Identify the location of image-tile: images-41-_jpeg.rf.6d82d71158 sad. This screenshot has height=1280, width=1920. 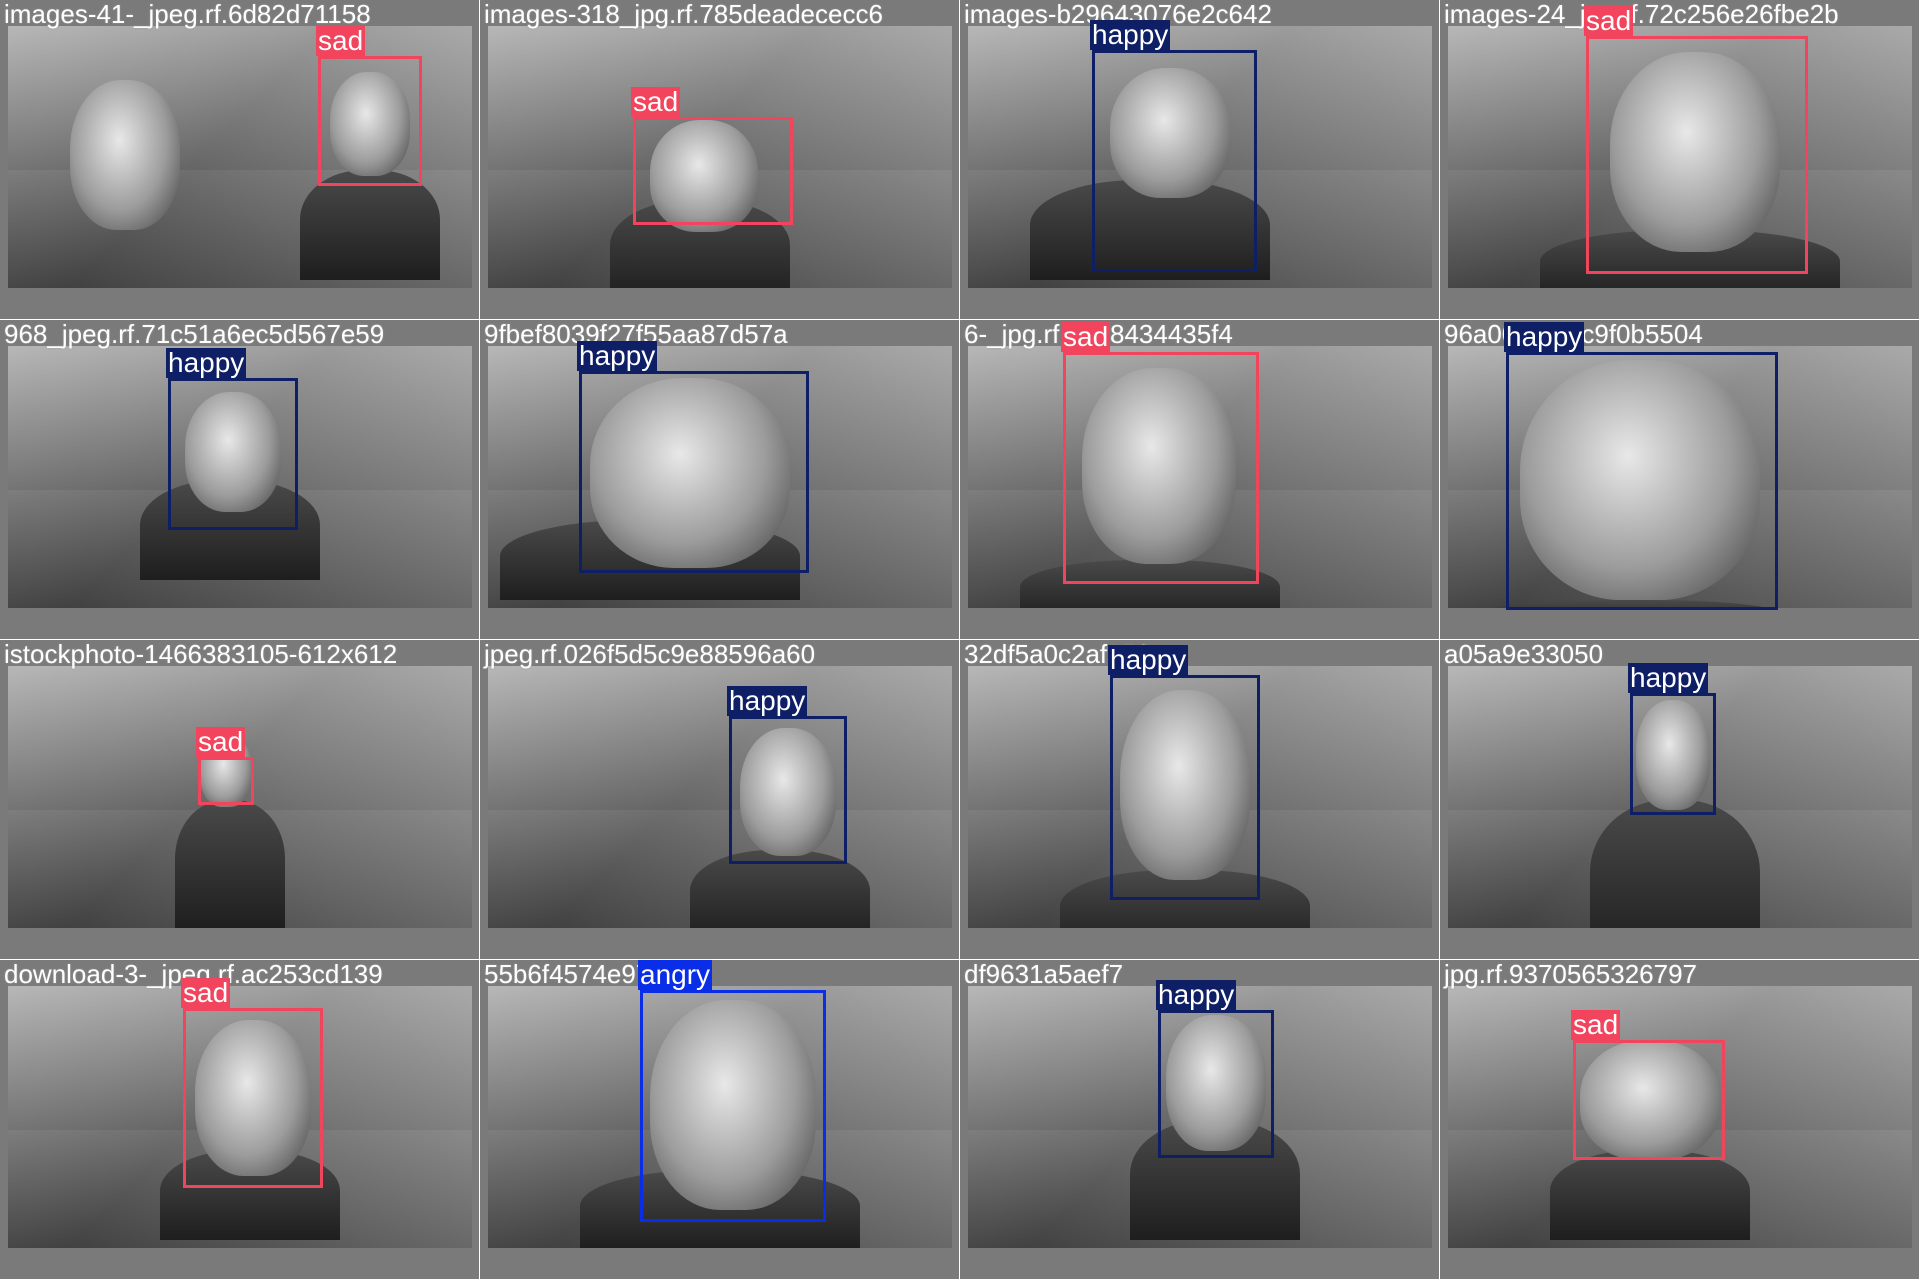
(240, 160).